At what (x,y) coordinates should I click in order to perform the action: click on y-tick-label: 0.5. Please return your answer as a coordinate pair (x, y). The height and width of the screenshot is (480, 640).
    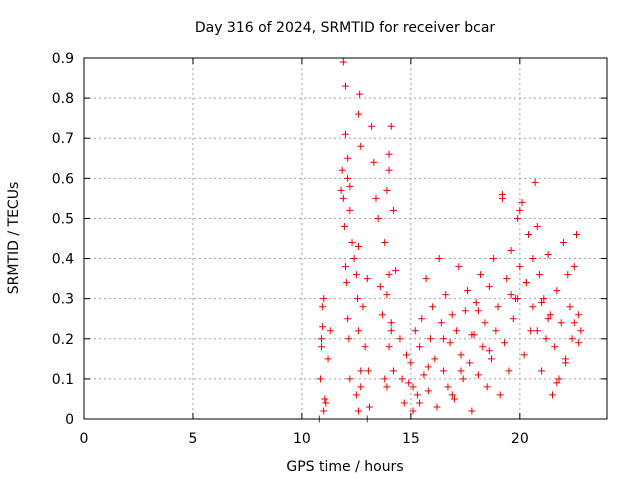
    Looking at the image, I should click on (63, 219).